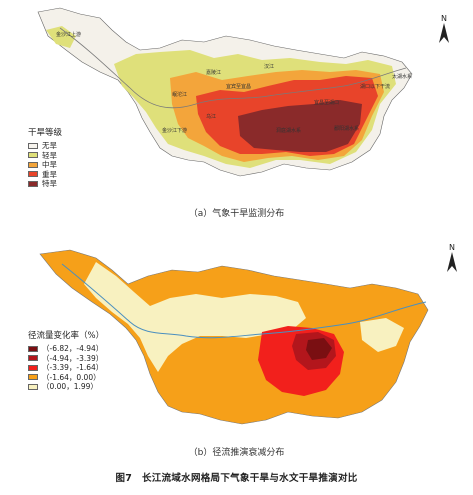 The height and width of the screenshot is (495, 473). I want to click on extreme-drought-zone, so click(300, 126).